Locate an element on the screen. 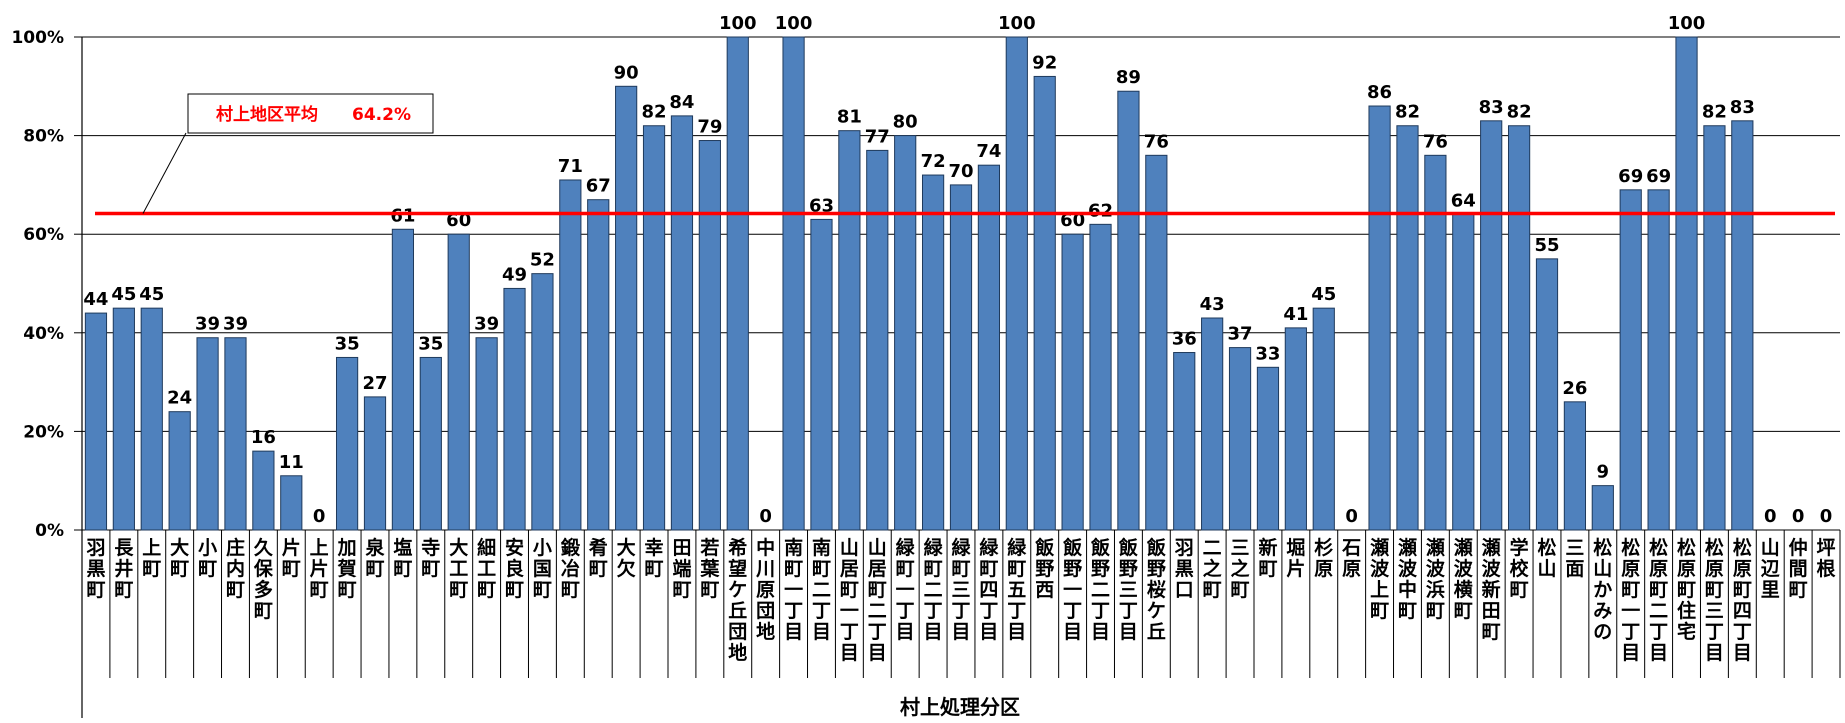  category-label: 松原町住宅 is located at coordinates (1686, 589).